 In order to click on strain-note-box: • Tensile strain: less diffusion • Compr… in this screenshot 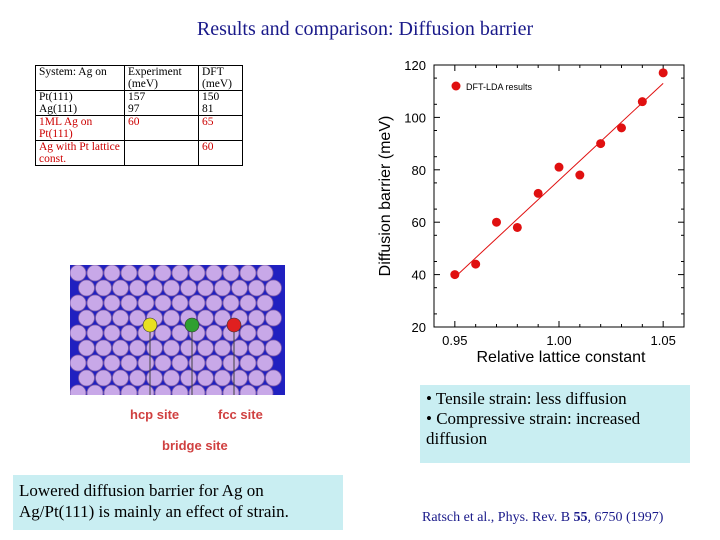, I will do `click(555, 424)`.